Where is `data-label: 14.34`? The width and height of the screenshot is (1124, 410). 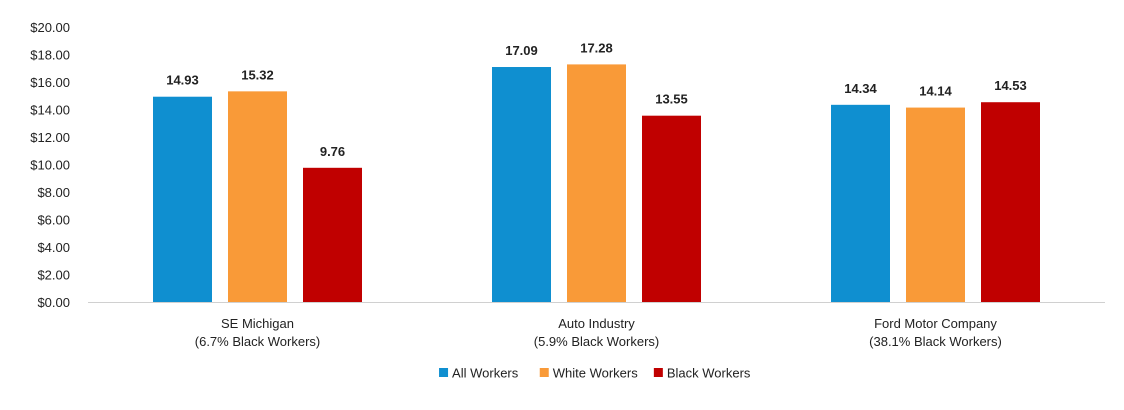 data-label: 14.34 is located at coordinates (860, 88).